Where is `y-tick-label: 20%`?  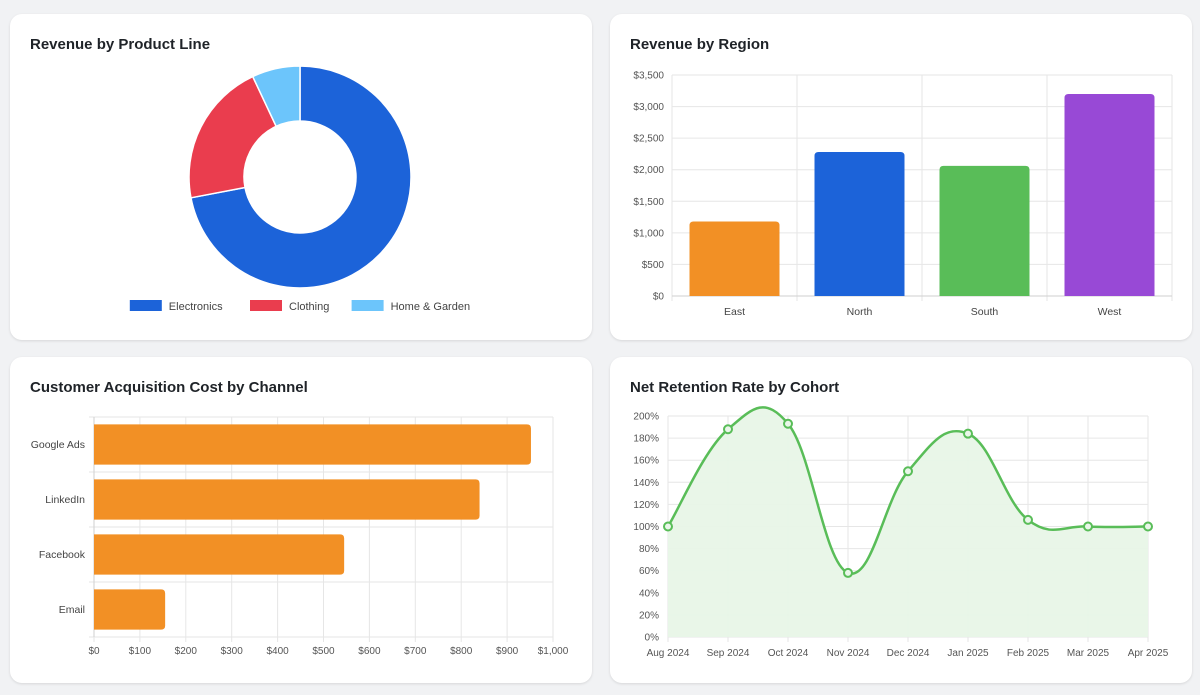 y-tick-label: 20% is located at coordinates (649, 615).